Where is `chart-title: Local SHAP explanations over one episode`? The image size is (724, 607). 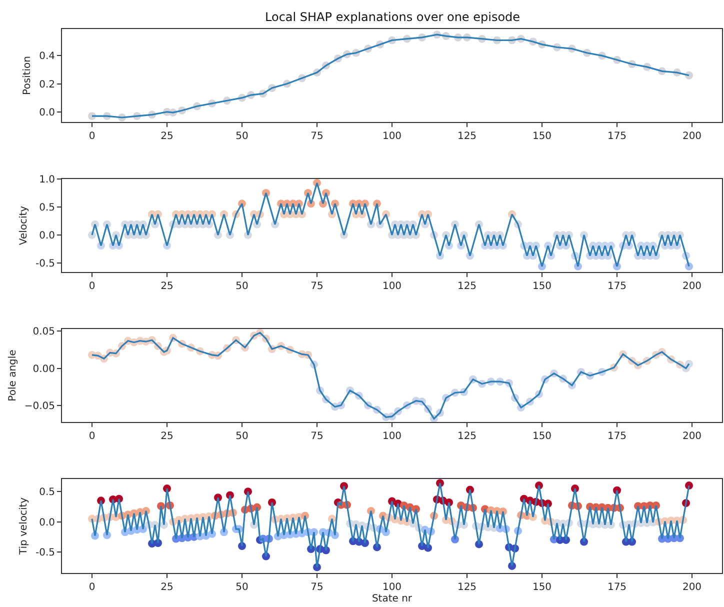
chart-title: Local SHAP explanations over one episode is located at coordinates (392, 17).